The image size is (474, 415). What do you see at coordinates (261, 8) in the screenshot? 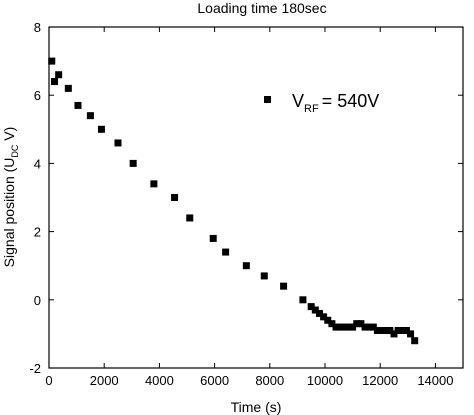
I see `chart-title: Loading time 180sec` at bounding box center [261, 8].